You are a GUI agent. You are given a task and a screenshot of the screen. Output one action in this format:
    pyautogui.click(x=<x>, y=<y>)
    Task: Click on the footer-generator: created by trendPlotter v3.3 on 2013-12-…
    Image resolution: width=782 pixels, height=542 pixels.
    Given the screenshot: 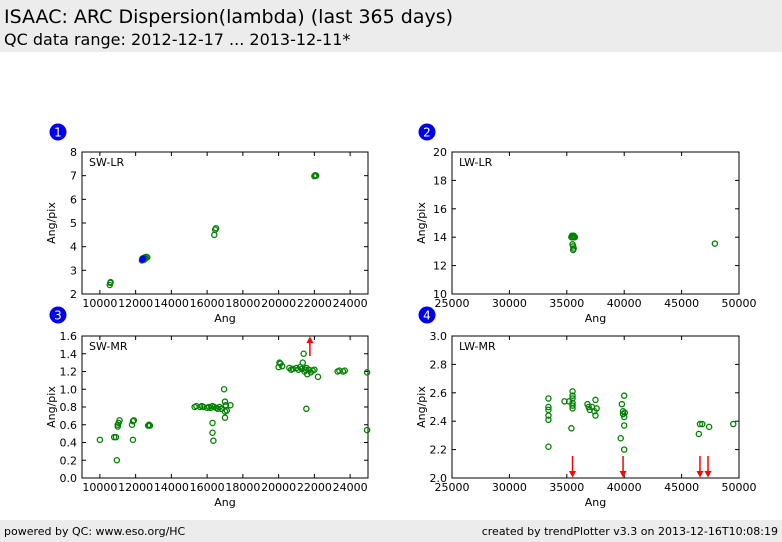 What is the action you would take?
    pyautogui.click(x=629, y=531)
    